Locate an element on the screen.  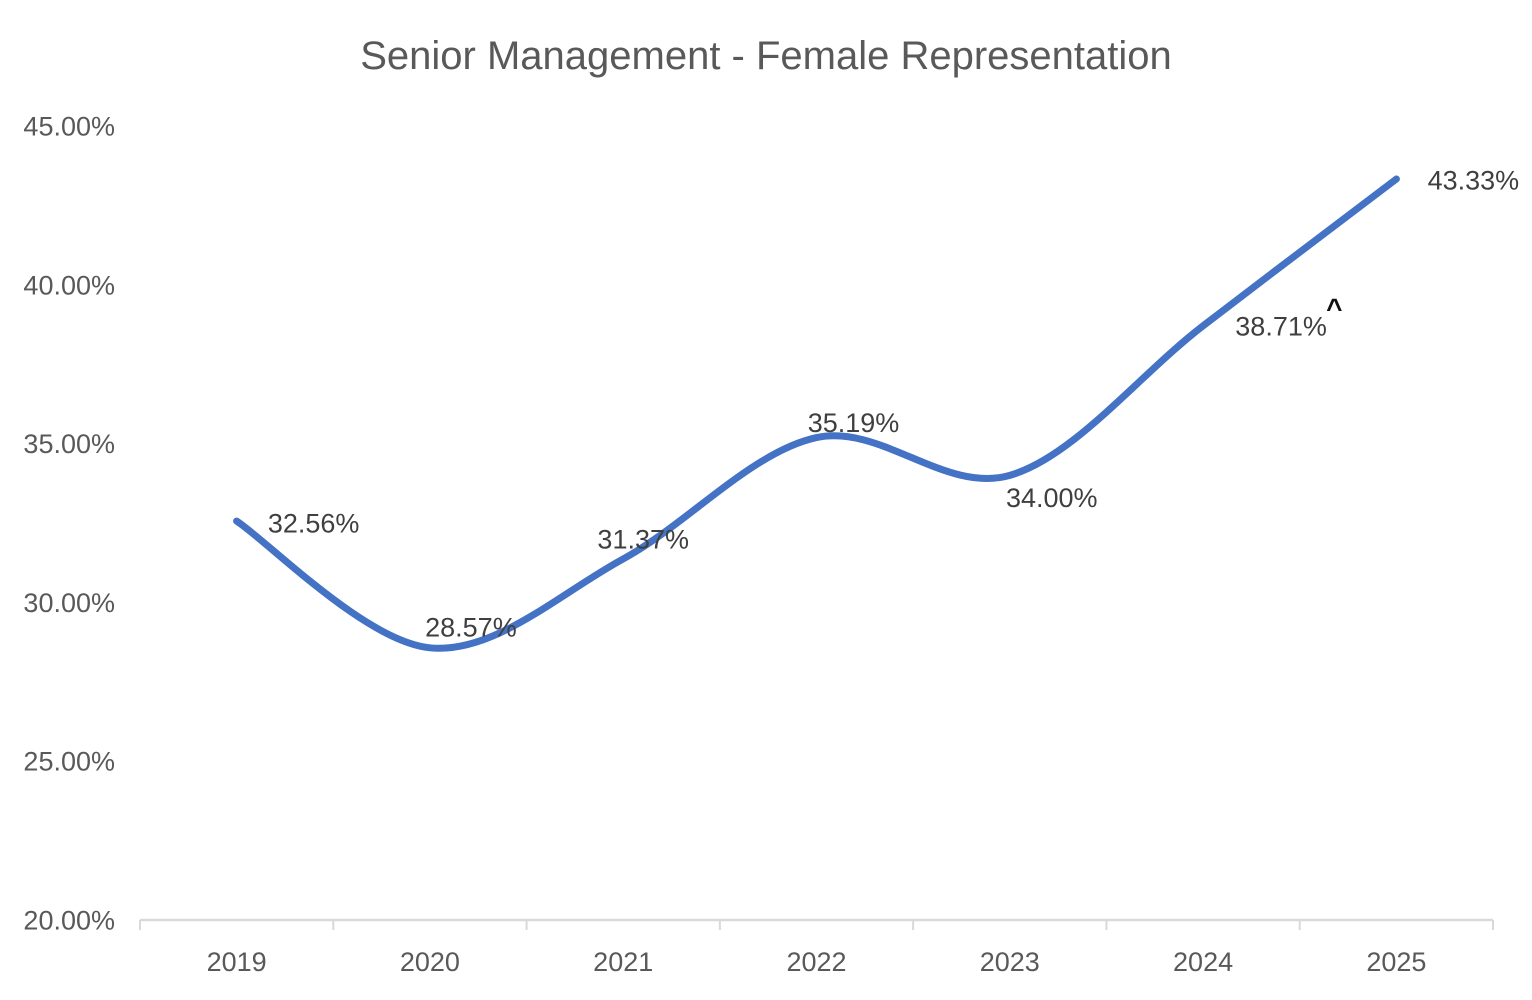
data-label: 32.56% is located at coordinates (314, 524).